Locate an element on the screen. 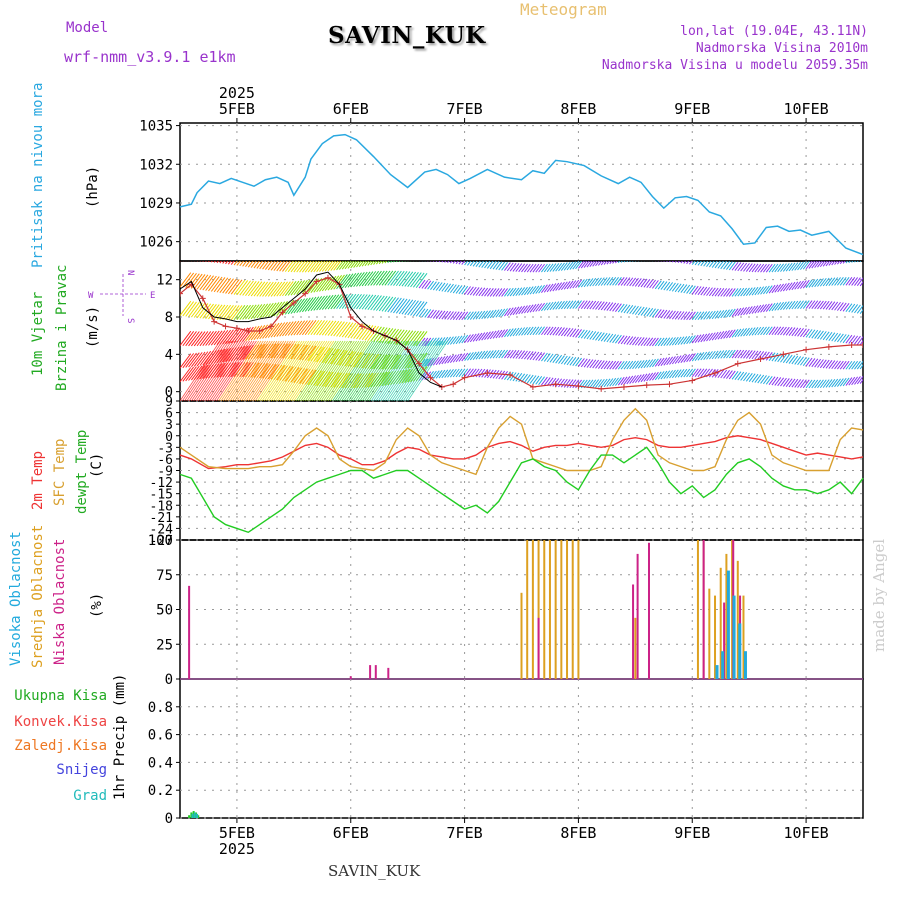  precip-legend-1: Konvek.Kisa is located at coordinates (60, 722).